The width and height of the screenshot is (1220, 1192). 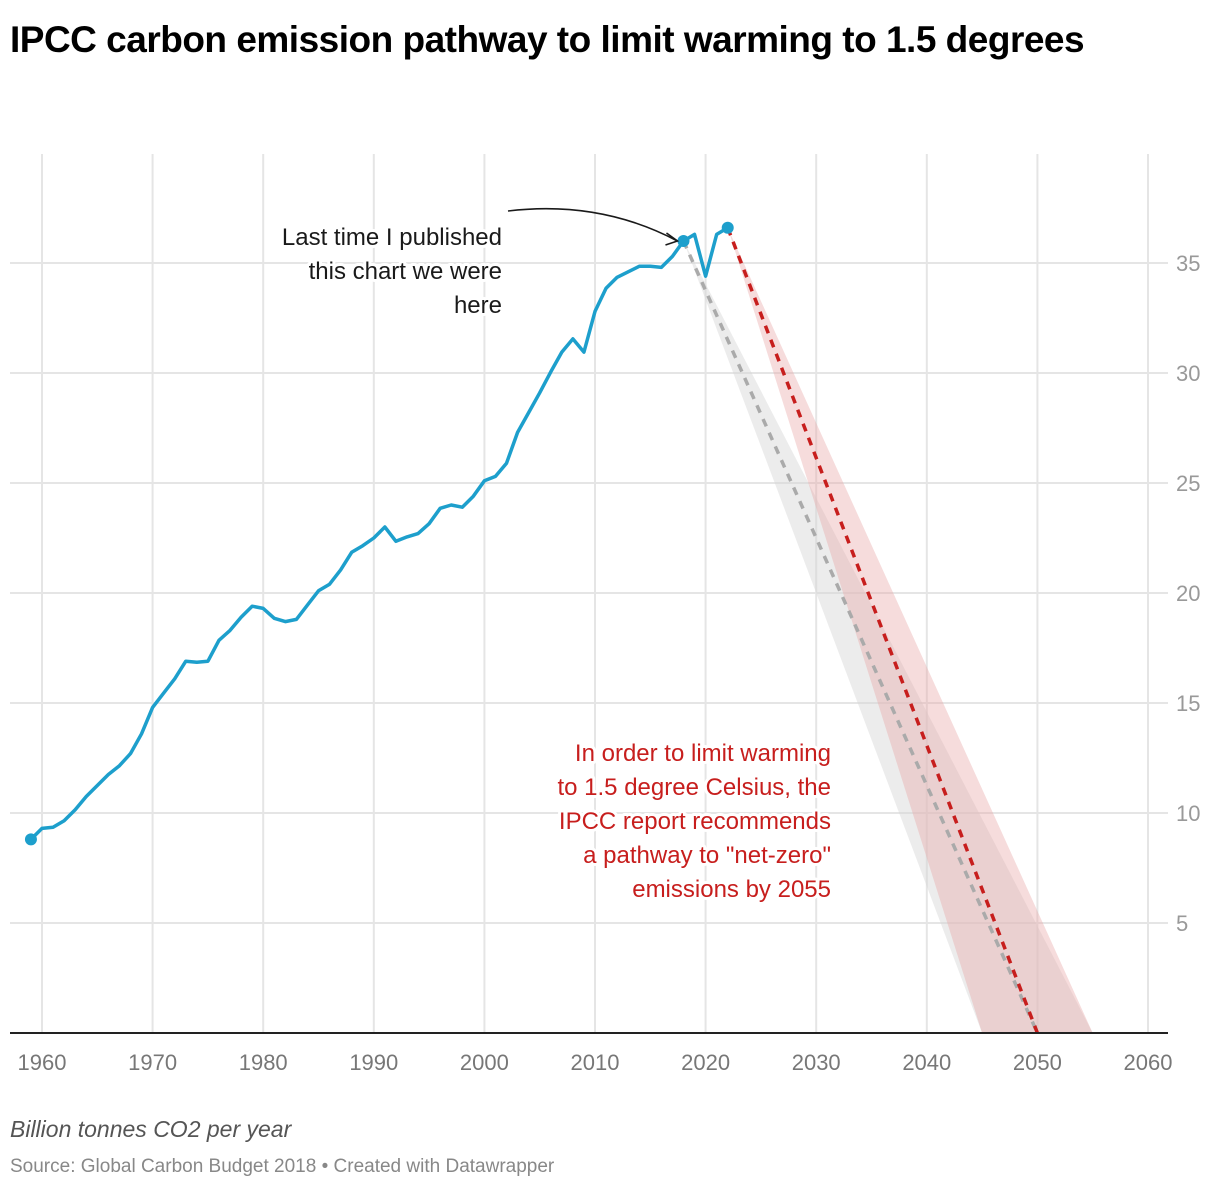 What do you see at coordinates (926, 1062) in the screenshot?
I see `x-tick-label-2040: 2040` at bounding box center [926, 1062].